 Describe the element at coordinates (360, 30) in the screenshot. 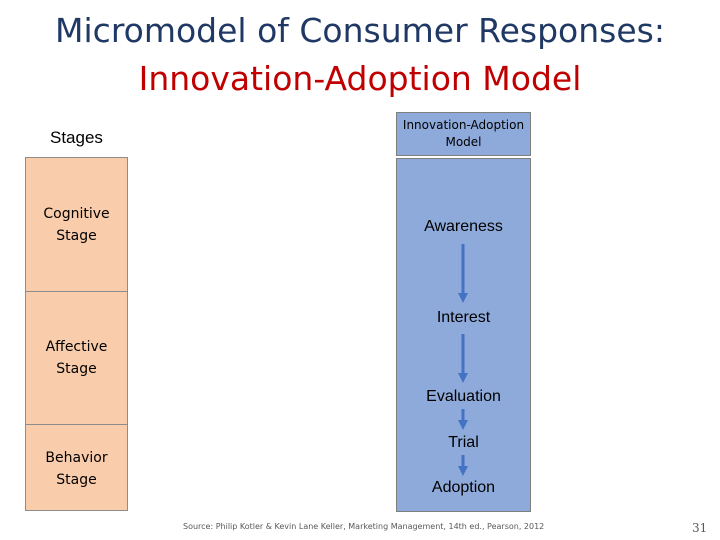

I see `slide-title: Micromodel of Consumer Responses:` at that location.